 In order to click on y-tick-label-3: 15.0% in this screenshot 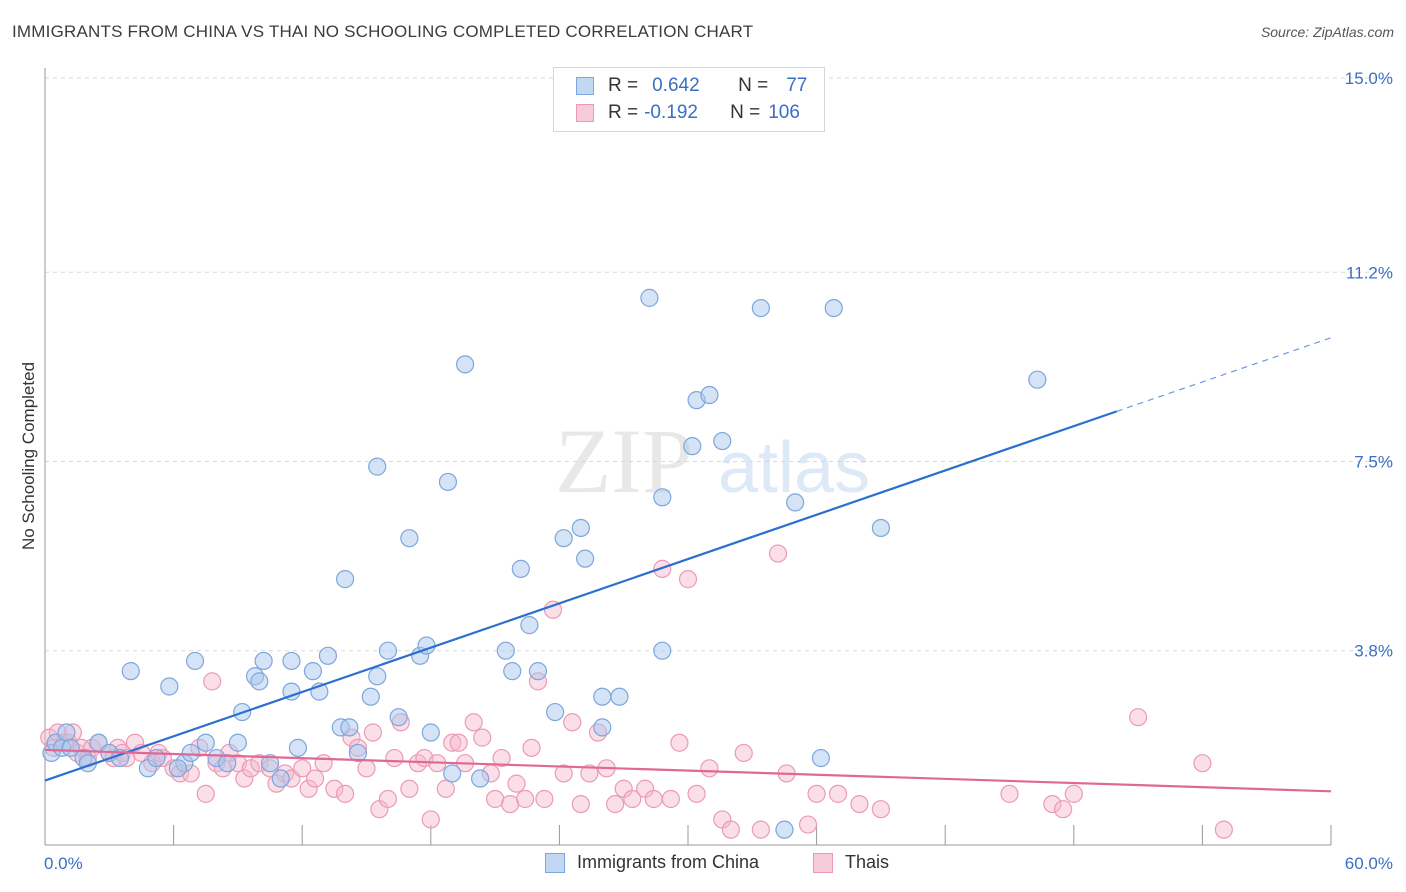, I will do `click(1369, 78)`.